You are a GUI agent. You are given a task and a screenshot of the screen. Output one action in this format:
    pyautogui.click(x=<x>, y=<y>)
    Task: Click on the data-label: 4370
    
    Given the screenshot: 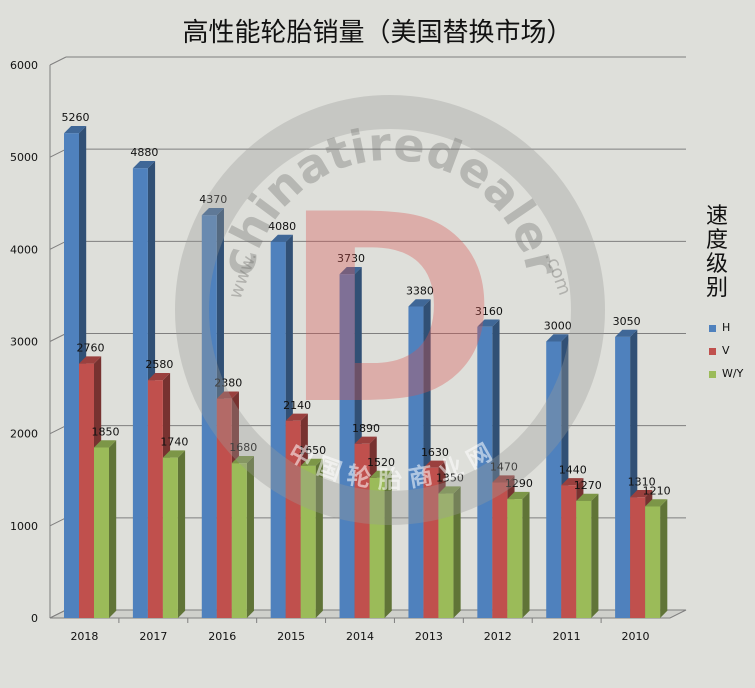 What is the action you would take?
    pyautogui.click(x=213, y=199)
    